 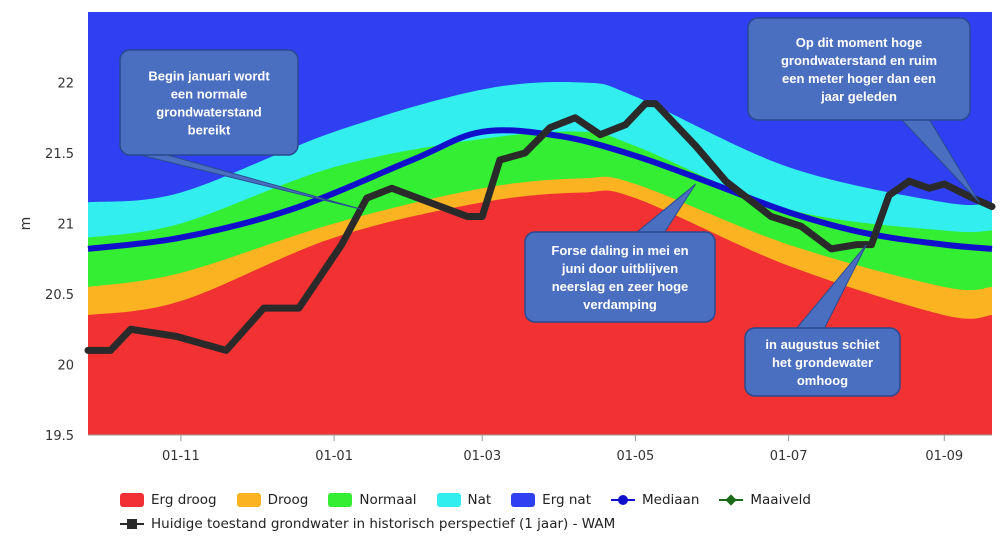 I want to click on legend-item-nat: Nat, so click(x=464, y=500).